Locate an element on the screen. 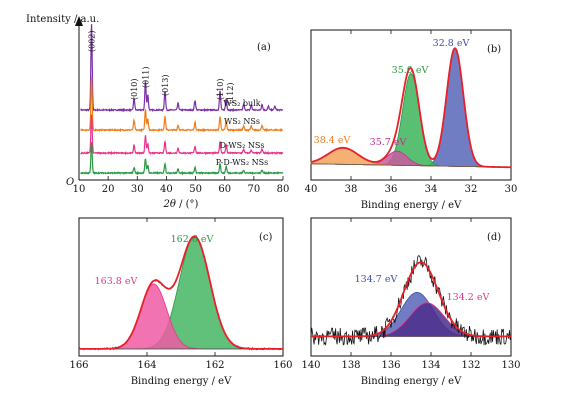 The height and width of the screenshot is (401, 569). panel-d-envelope is located at coordinates (411, 299).